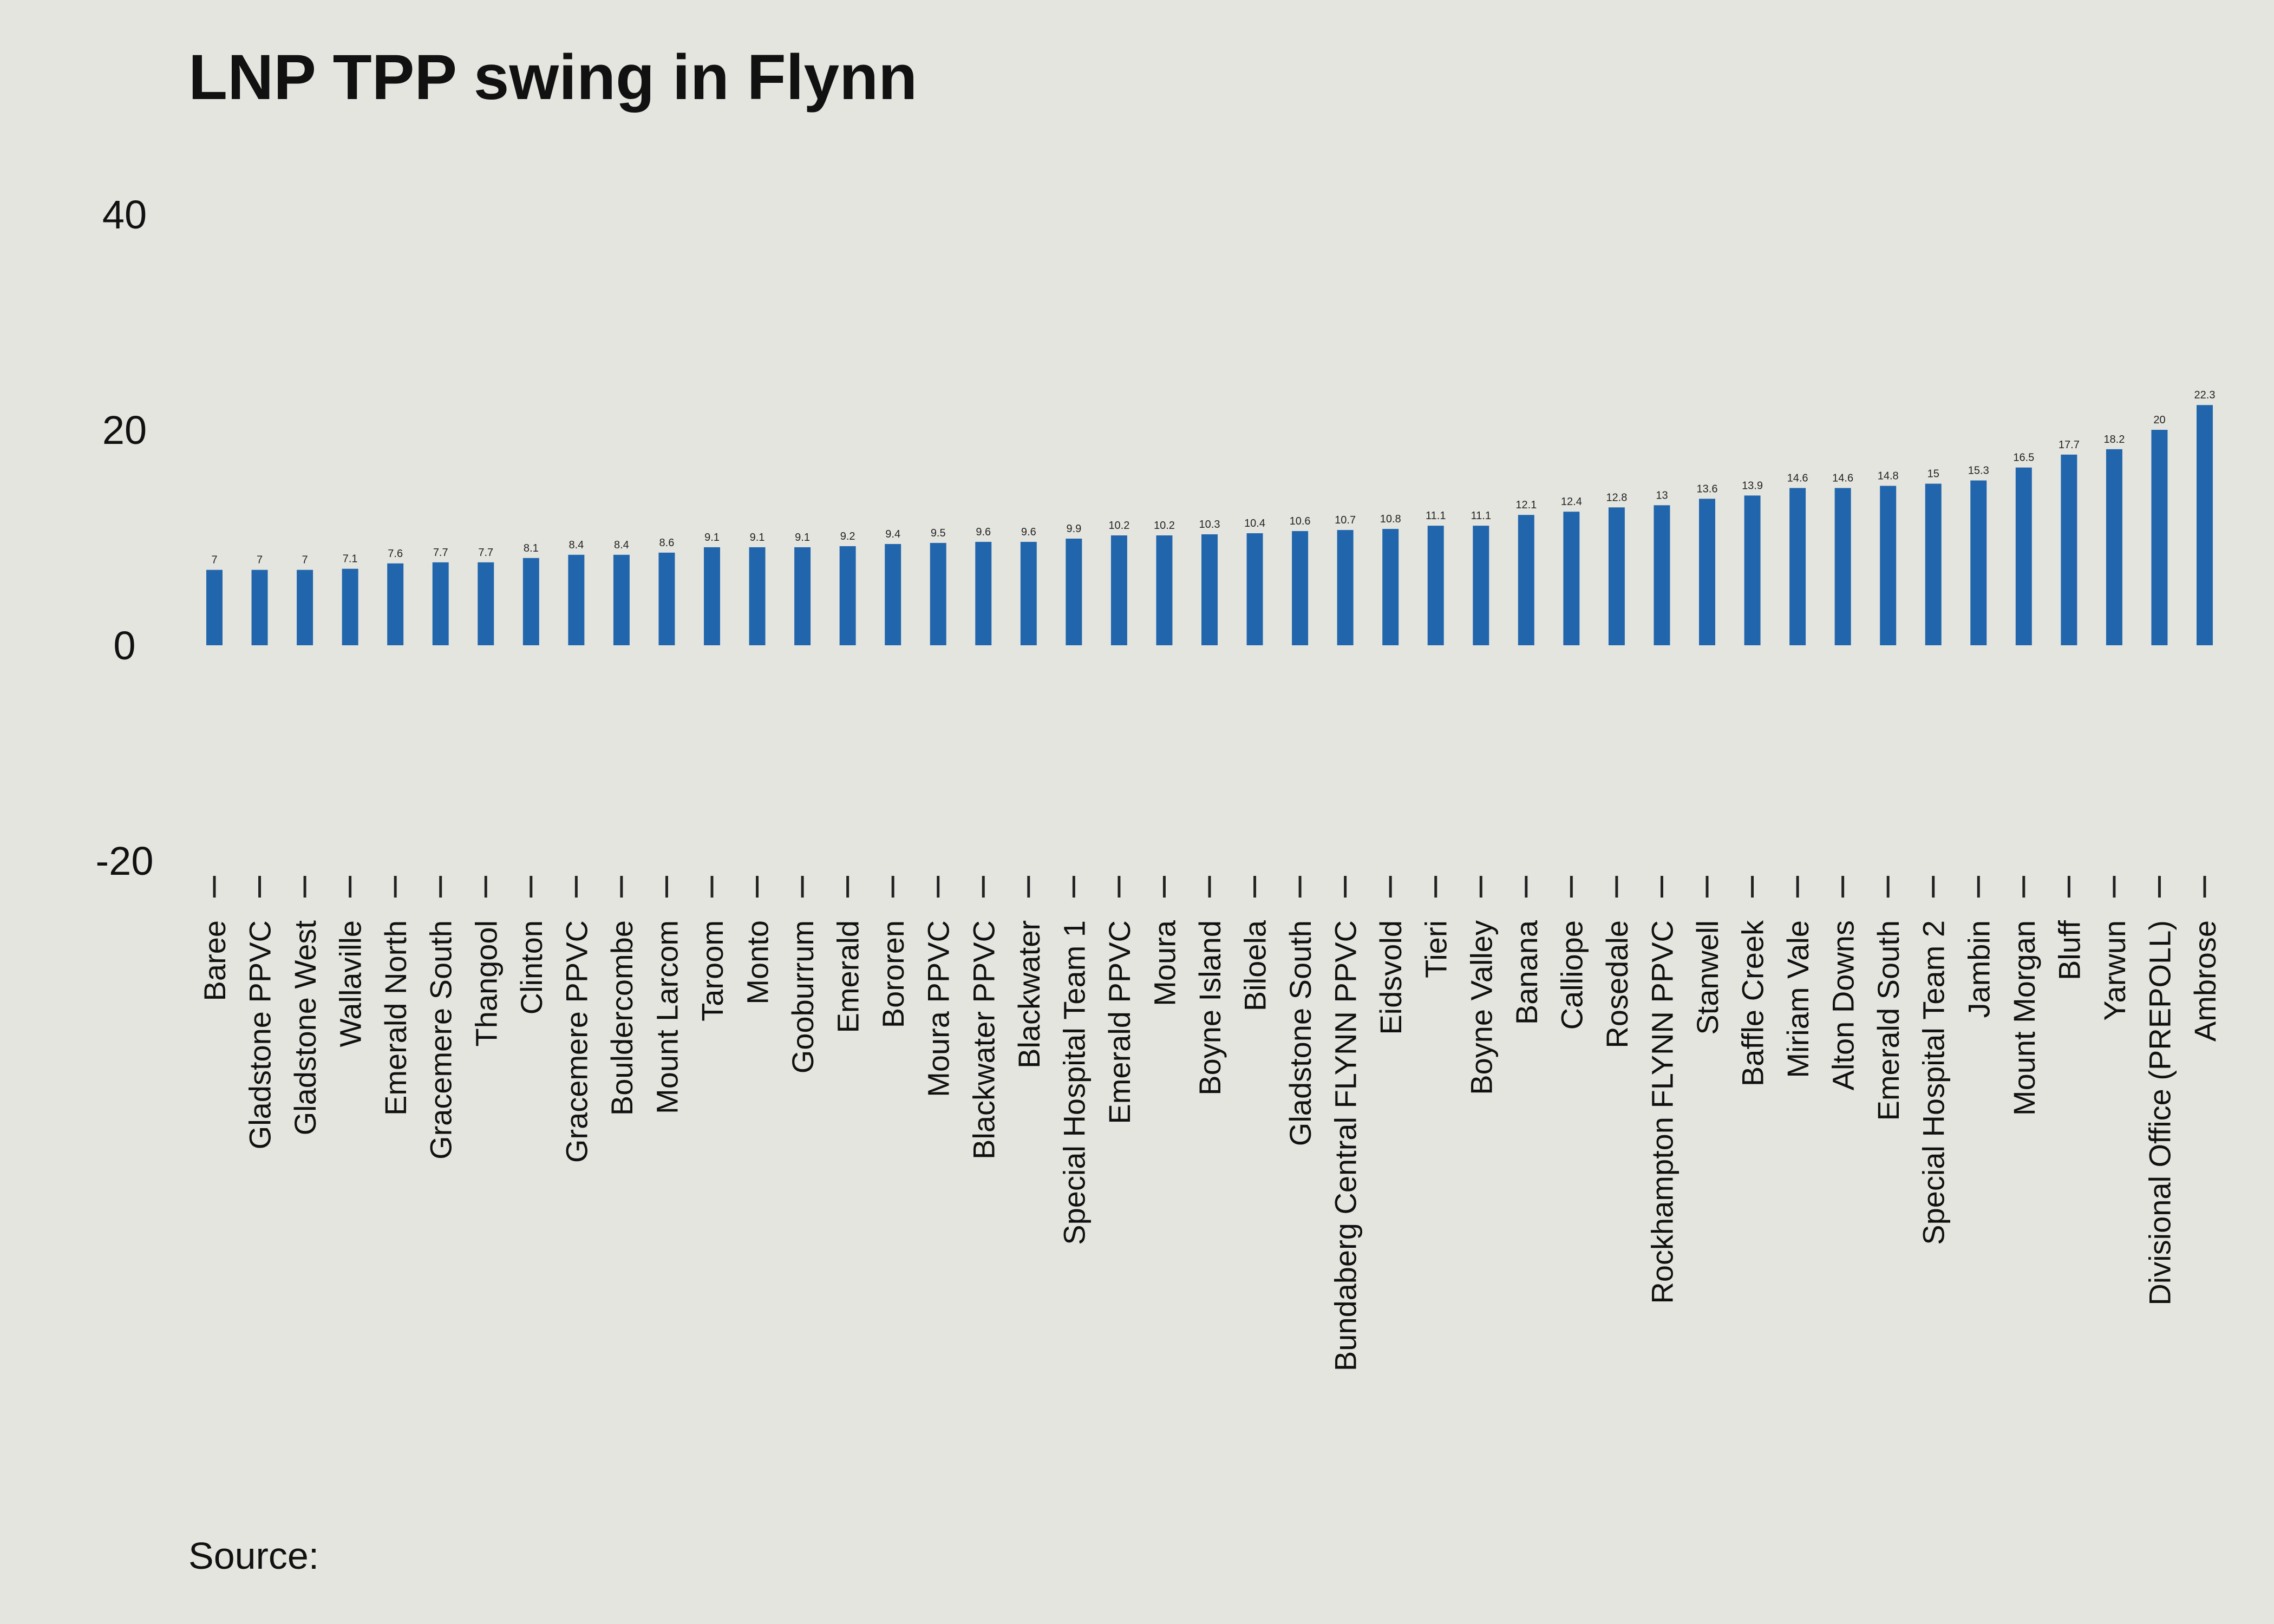  Describe the element at coordinates (984, 532) in the screenshot. I see `data-label: 9.6` at that location.